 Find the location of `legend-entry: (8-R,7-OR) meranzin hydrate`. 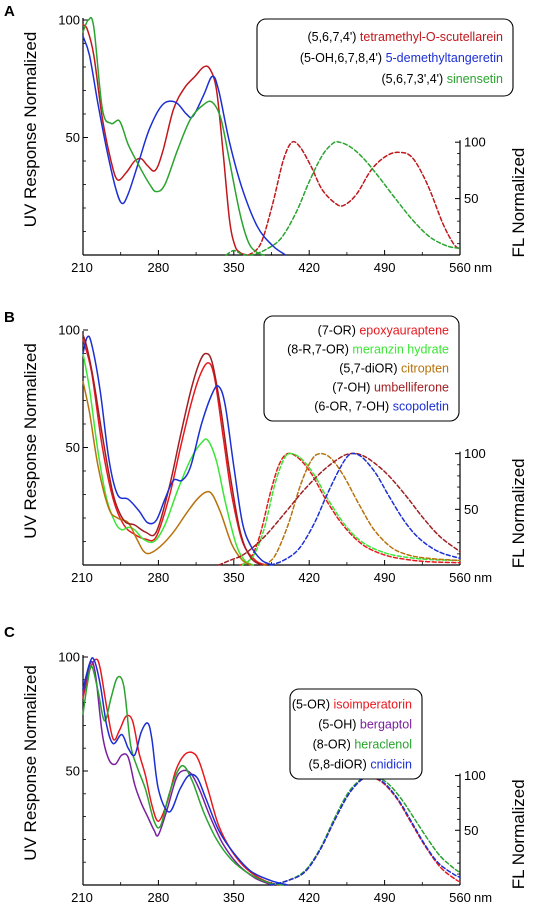

legend-entry: (8-R,7-OR) meranzin hydrate is located at coordinates (368, 350).